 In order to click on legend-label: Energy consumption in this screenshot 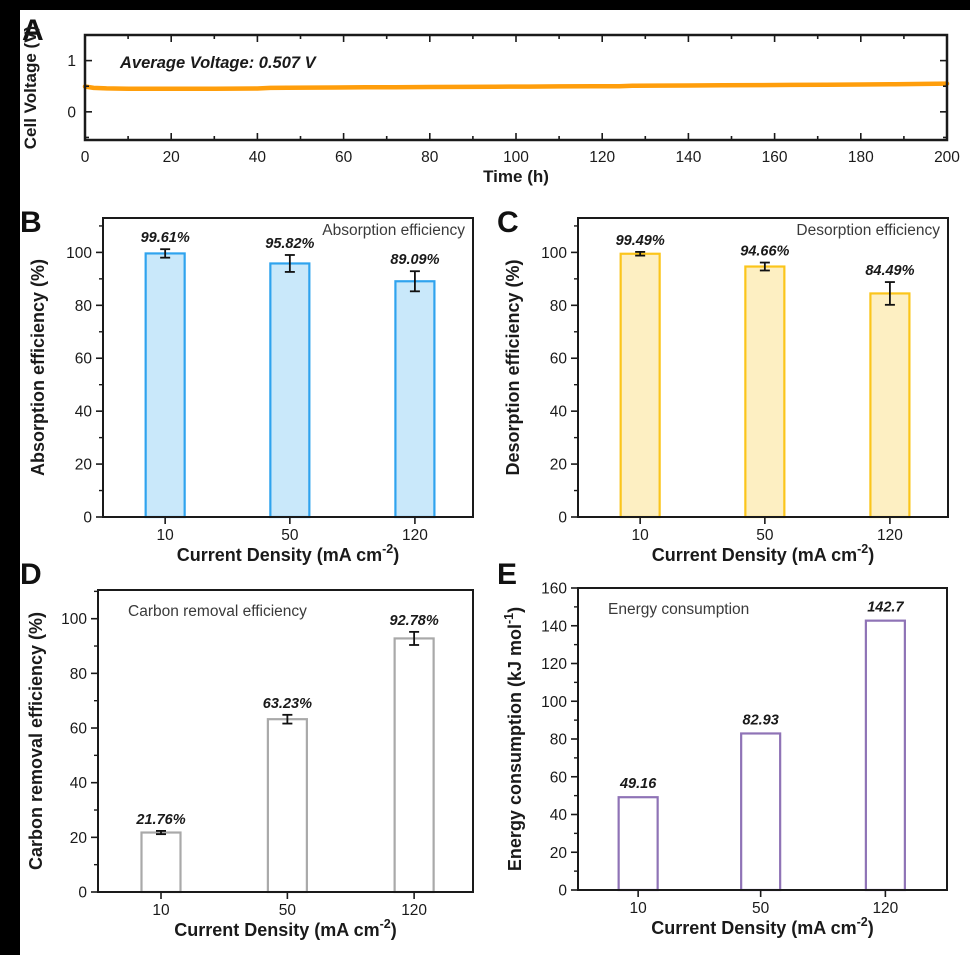, I will do `click(678, 609)`.